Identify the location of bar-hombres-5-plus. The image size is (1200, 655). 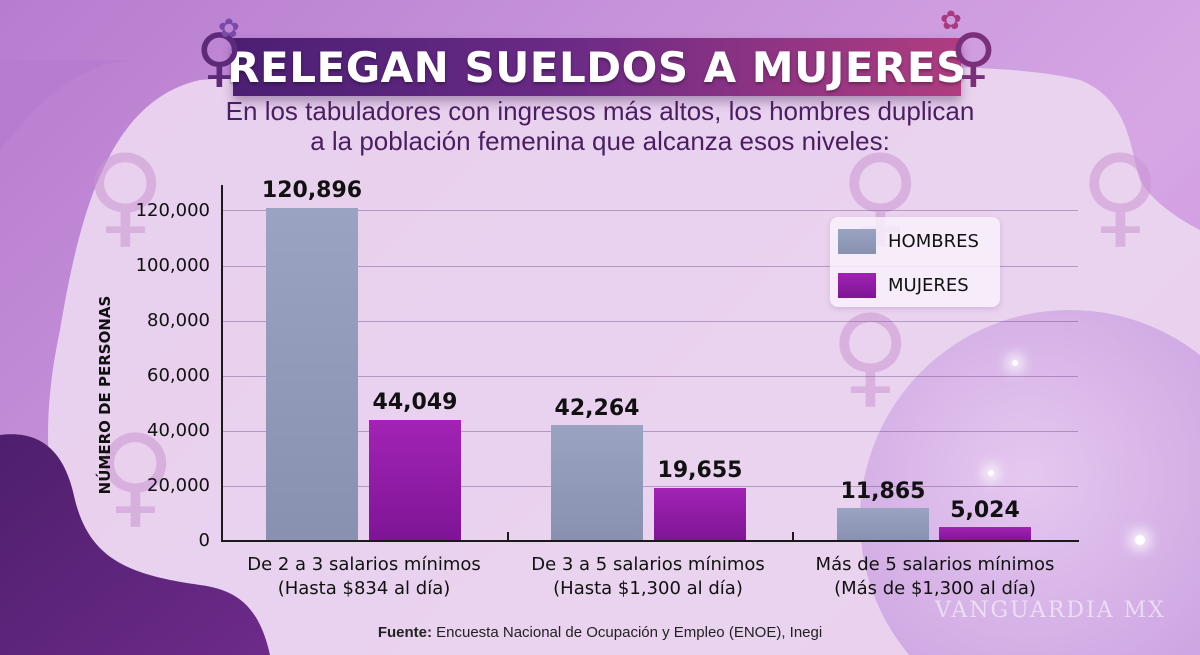
(883, 524).